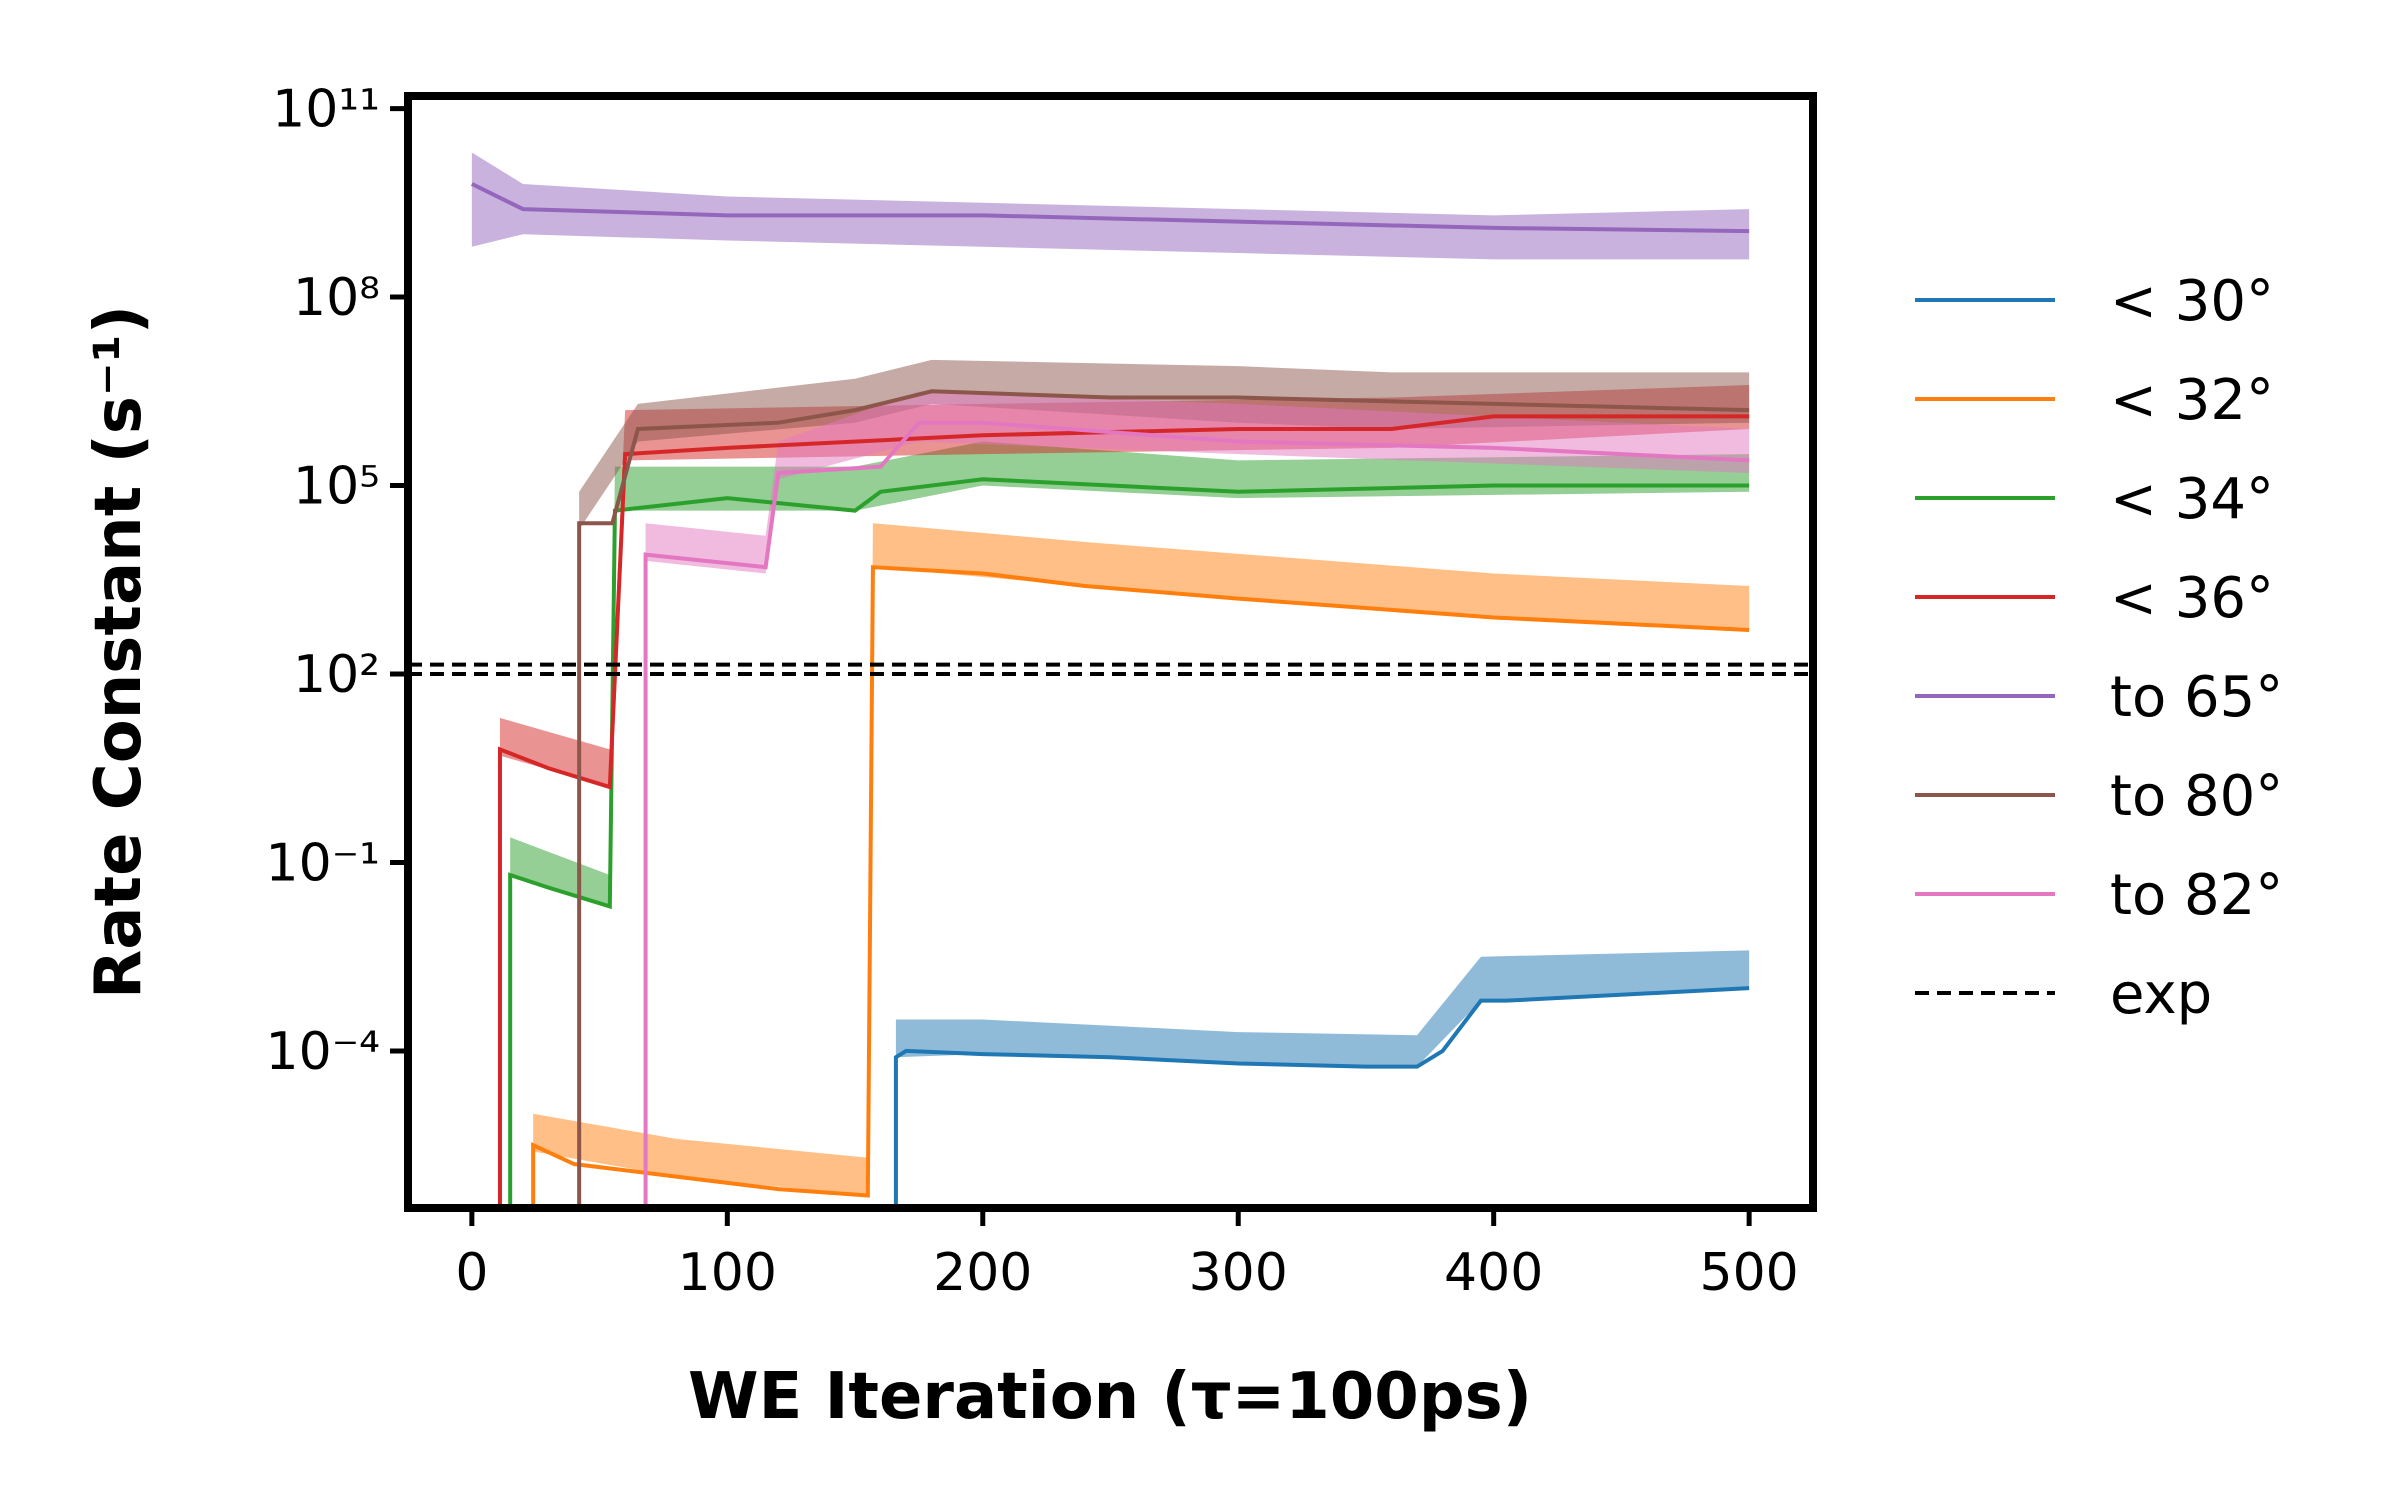 The height and width of the screenshot is (1500, 2400). Describe the element at coordinates (1110, 1397) in the screenshot. I see `x-axis-title: WE Iteration (τ=100ps)` at that location.